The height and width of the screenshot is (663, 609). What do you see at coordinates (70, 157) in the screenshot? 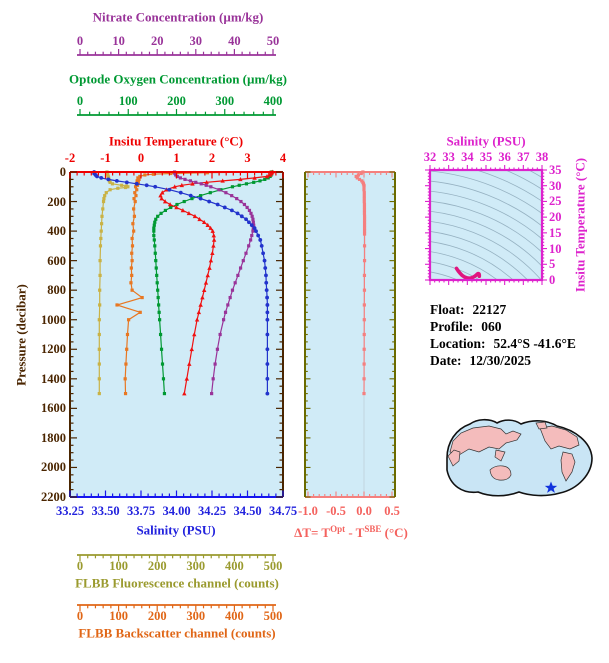
I see `temperature-tick-label: -2` at bounding box center [70, 157].